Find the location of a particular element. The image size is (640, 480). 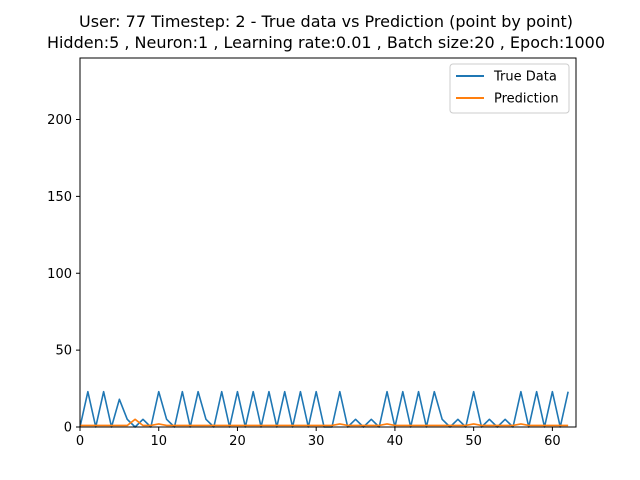

plot-area is located at coordinates (324, 409).